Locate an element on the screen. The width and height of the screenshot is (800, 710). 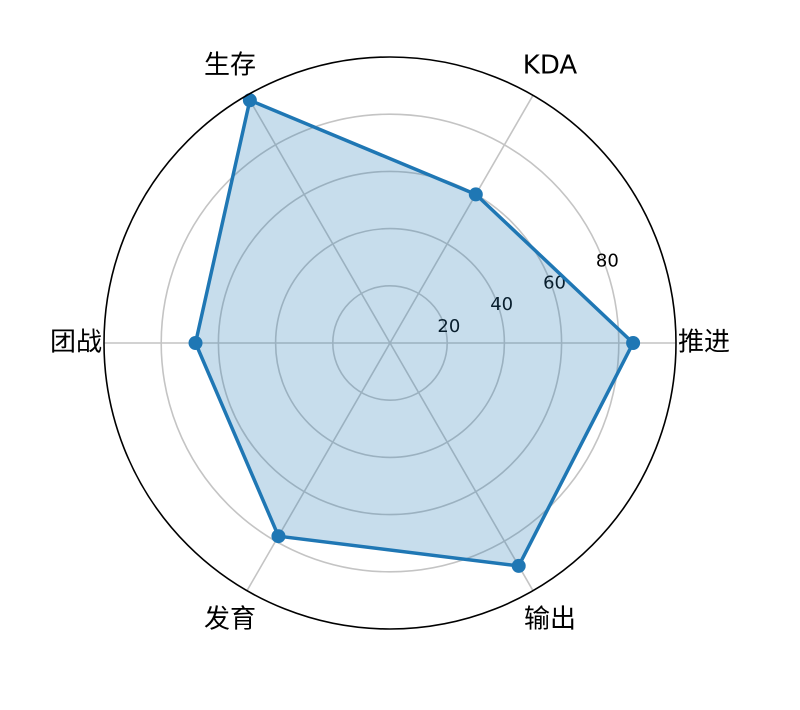
tick-label: 80 is located at coordinates (607, 260).